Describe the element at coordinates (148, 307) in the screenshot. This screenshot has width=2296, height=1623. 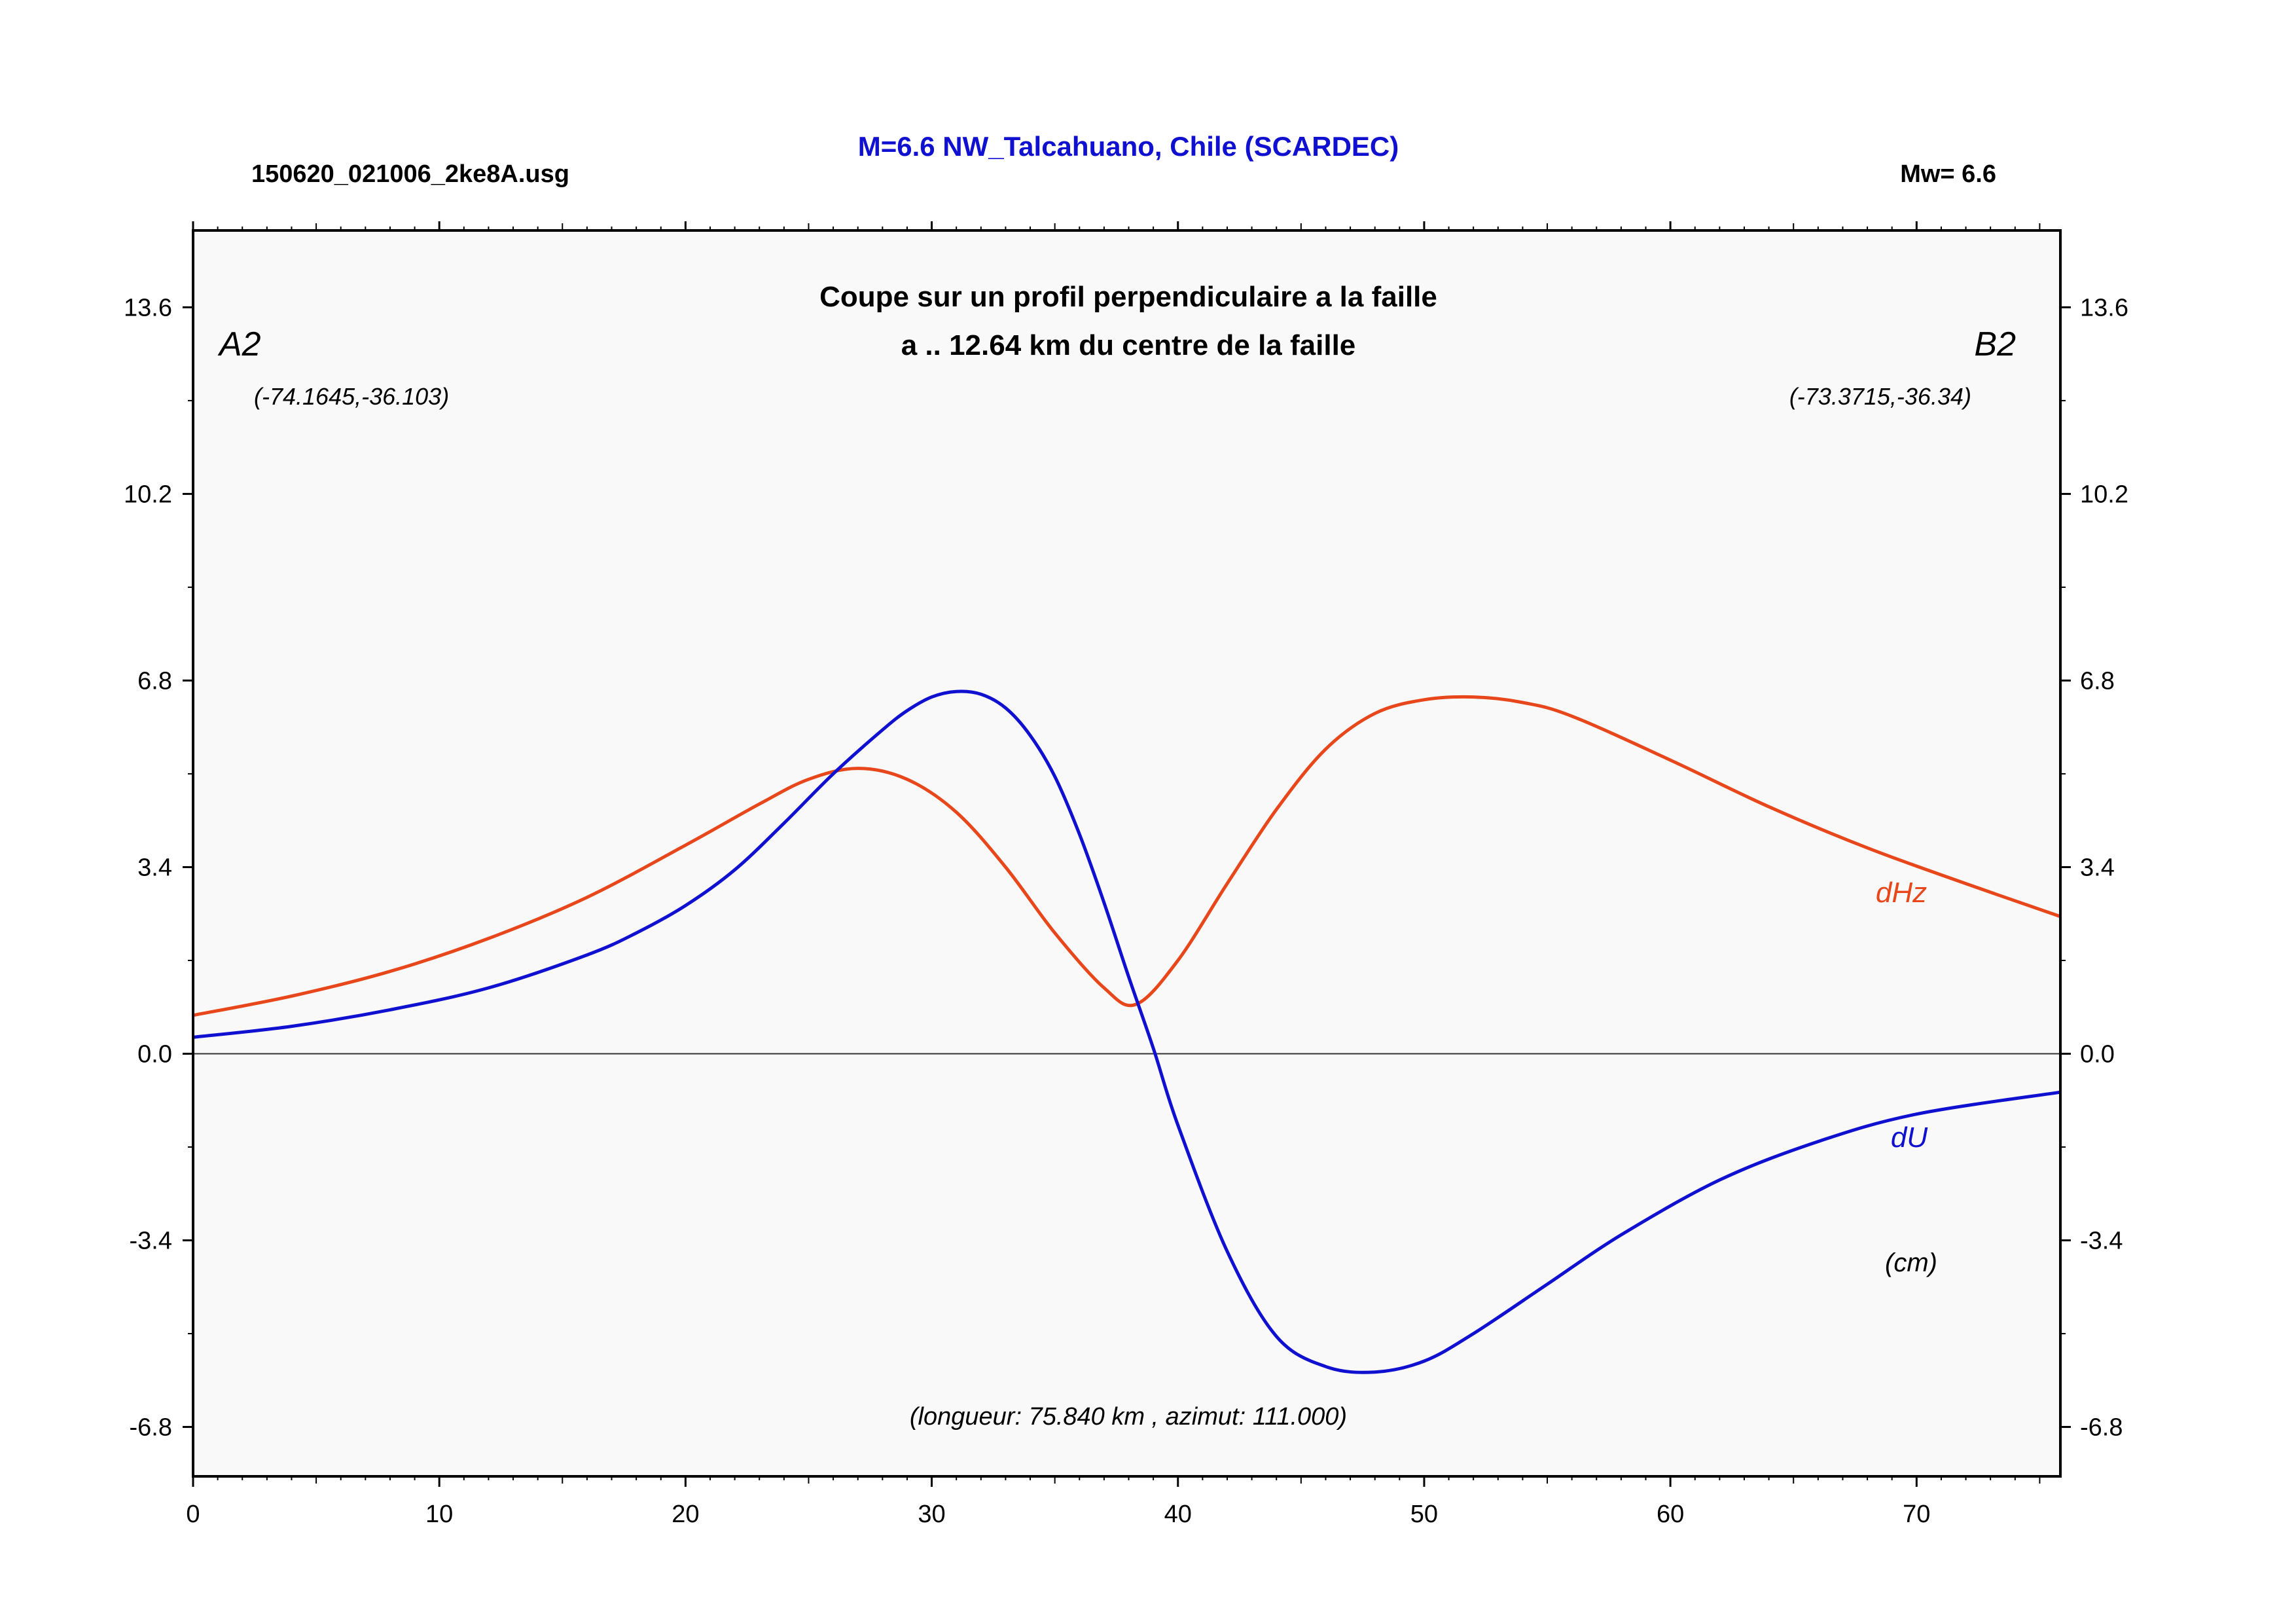
I see `y-tick-label-left: 13.6` at that location.